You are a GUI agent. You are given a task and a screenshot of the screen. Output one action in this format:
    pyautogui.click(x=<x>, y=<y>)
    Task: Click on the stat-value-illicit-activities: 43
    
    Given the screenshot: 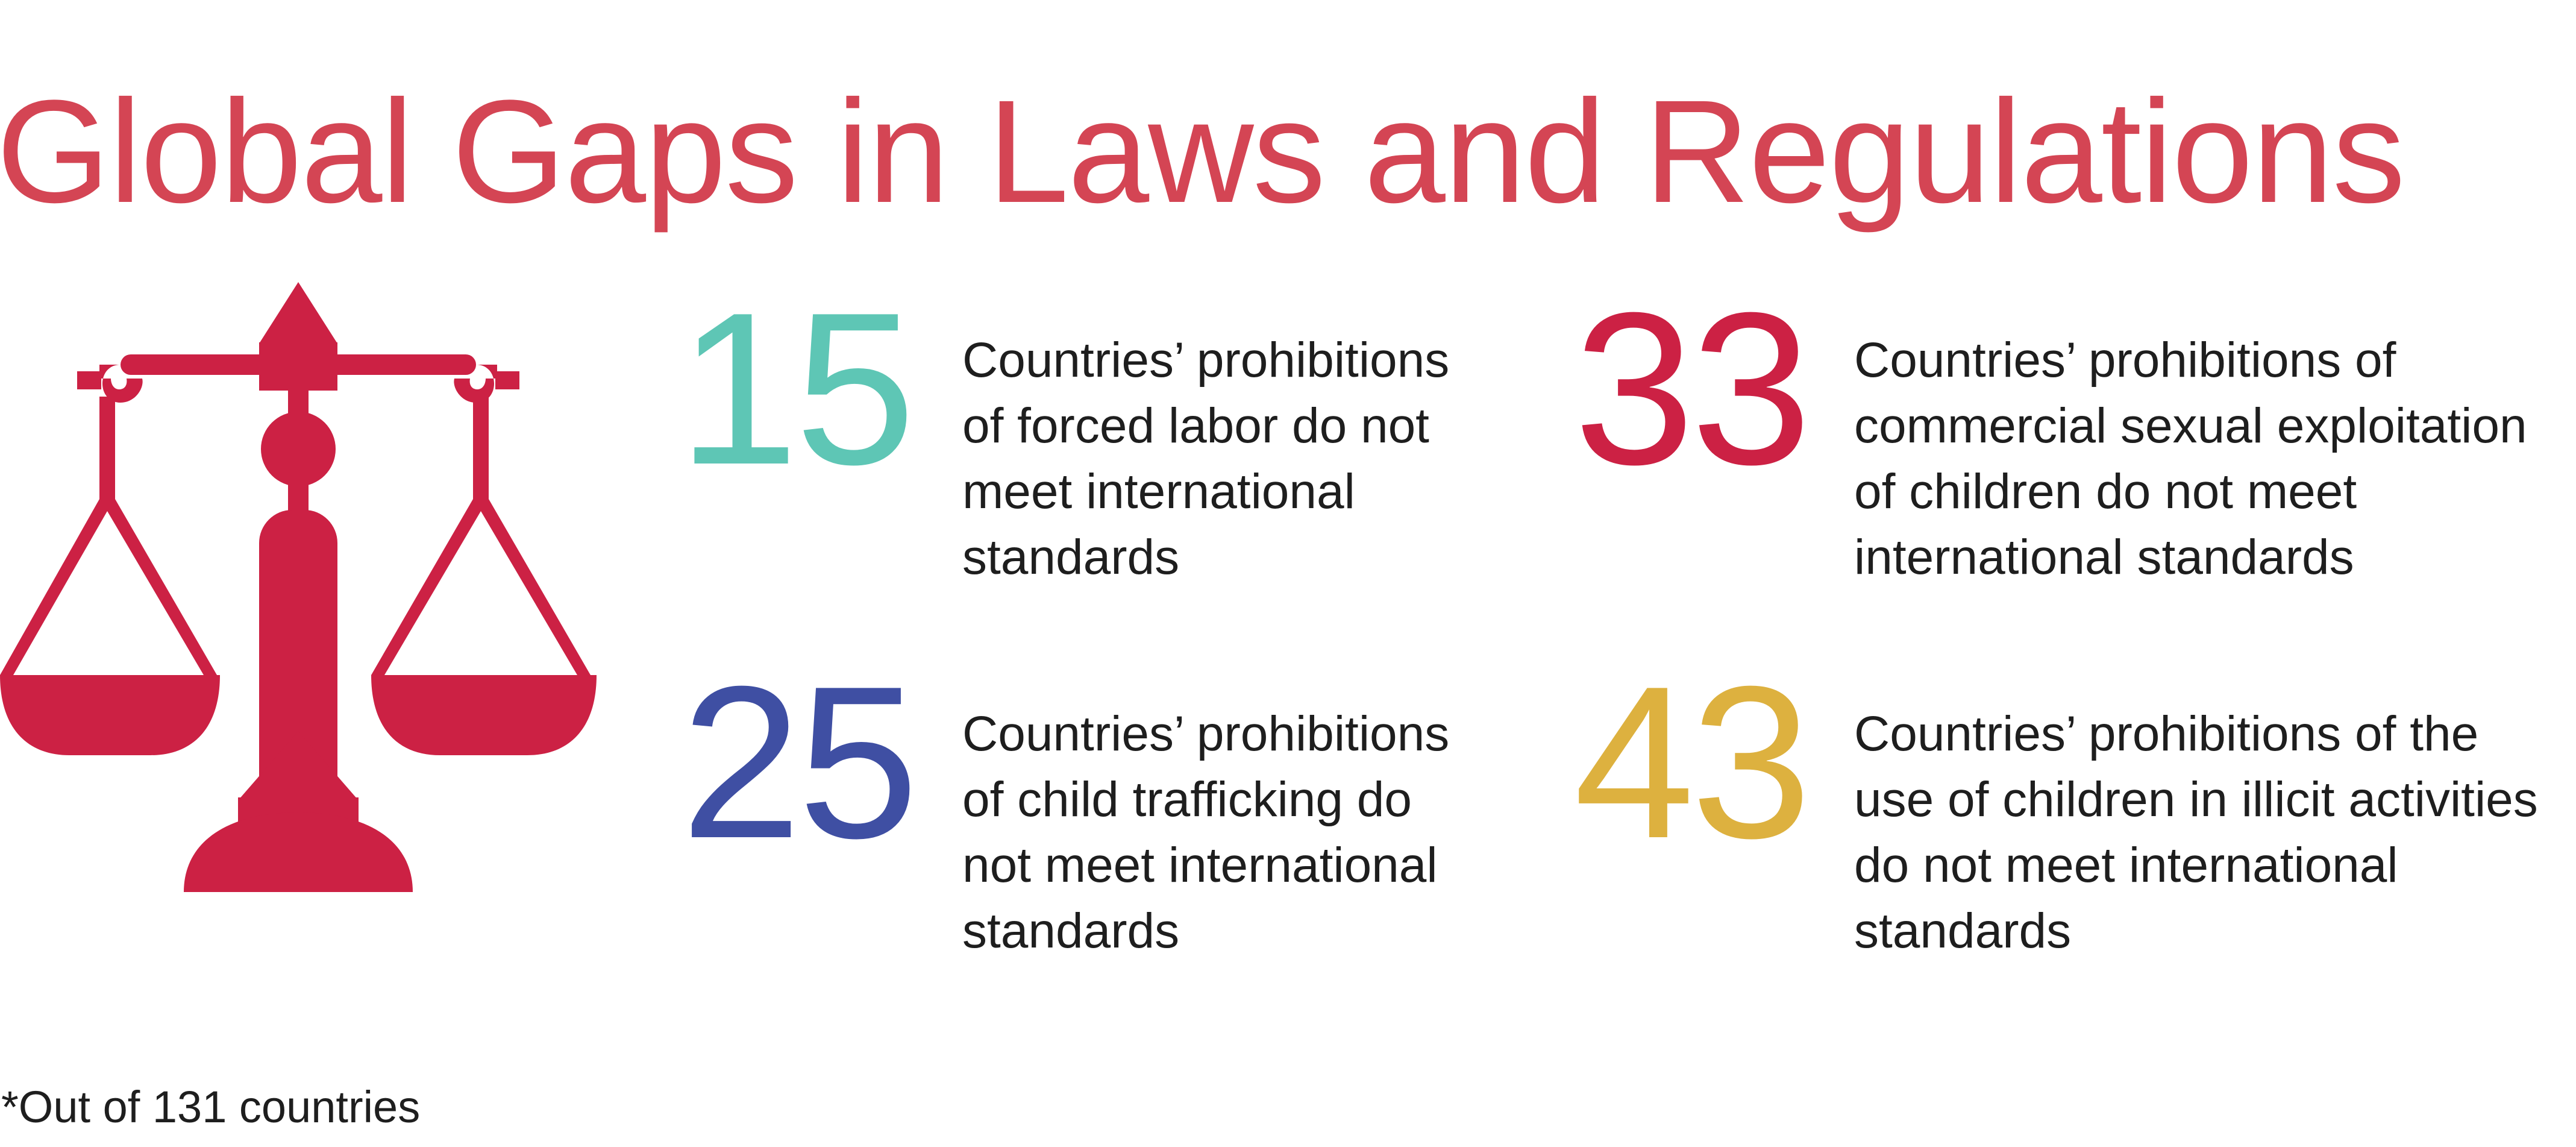 What is the action you would take?
    pyautogui.click(x=1692, y=762)
    